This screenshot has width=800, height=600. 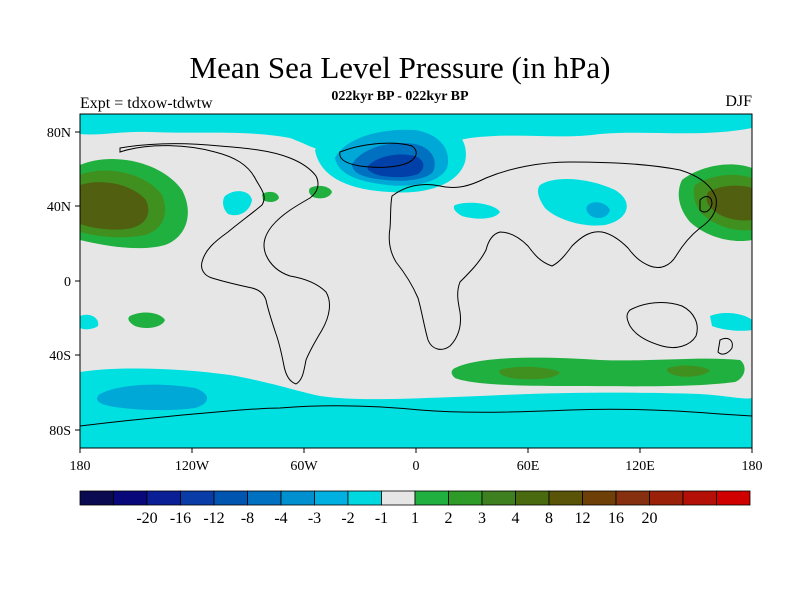 What do you see at coordinates (146, 103) in the screenshot?
I see `experiment-label: Expt = tdxow-tdwtw` at bounding box center [146, 103].